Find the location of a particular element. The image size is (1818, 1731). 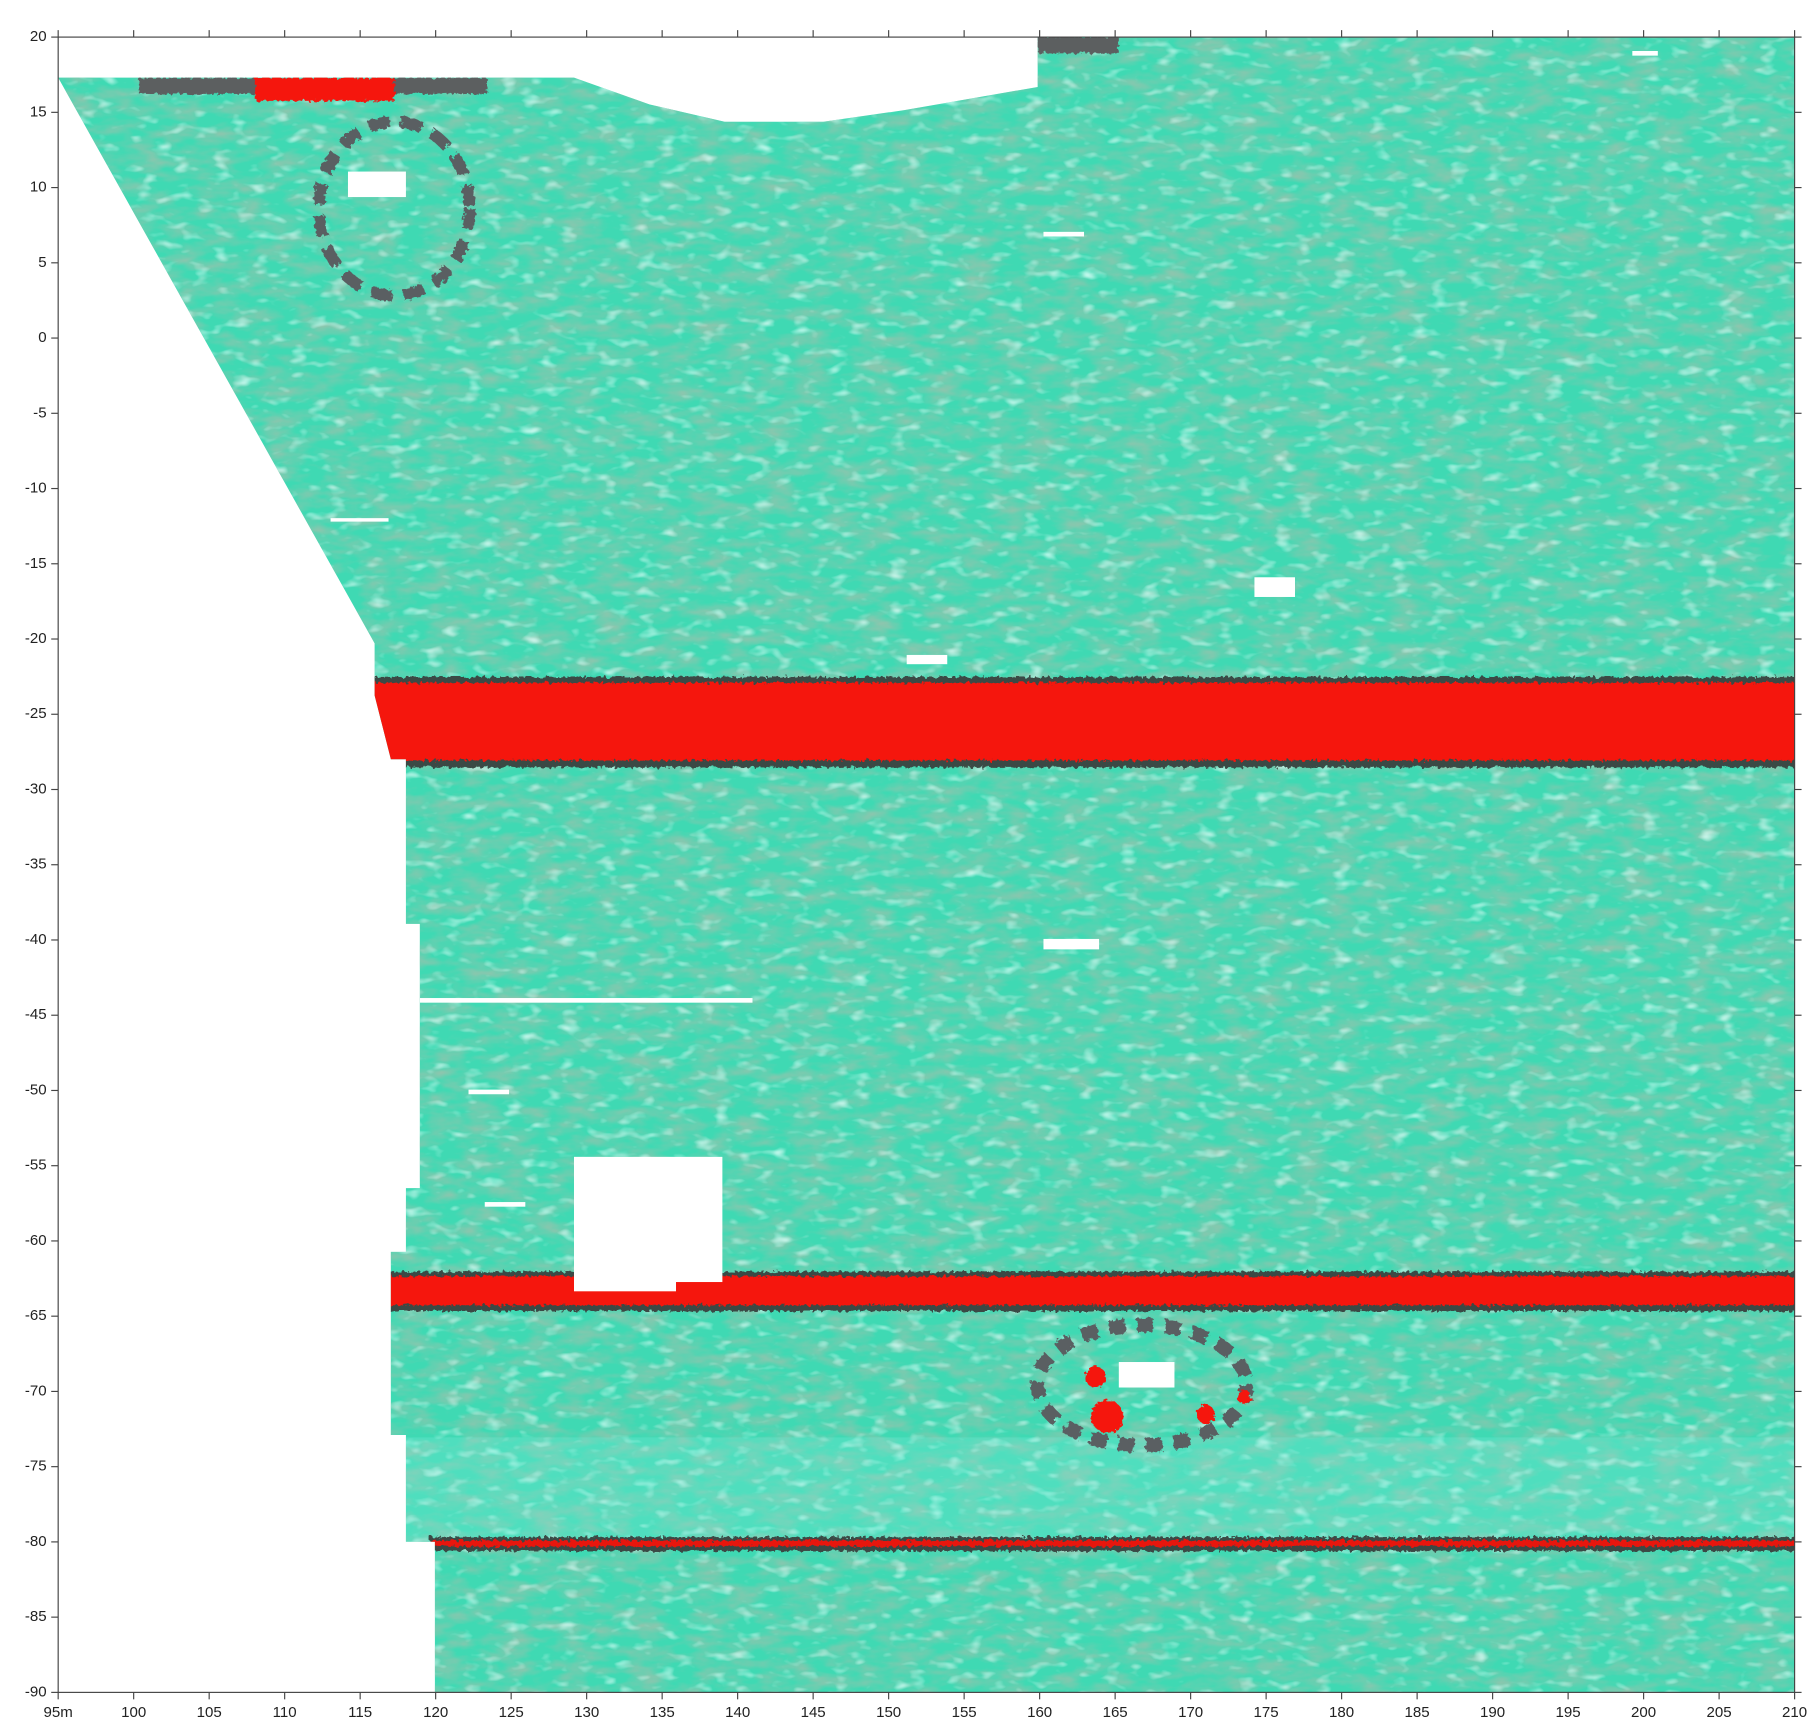

x-tick-label: 130 is located at coordinates (586, 1712).